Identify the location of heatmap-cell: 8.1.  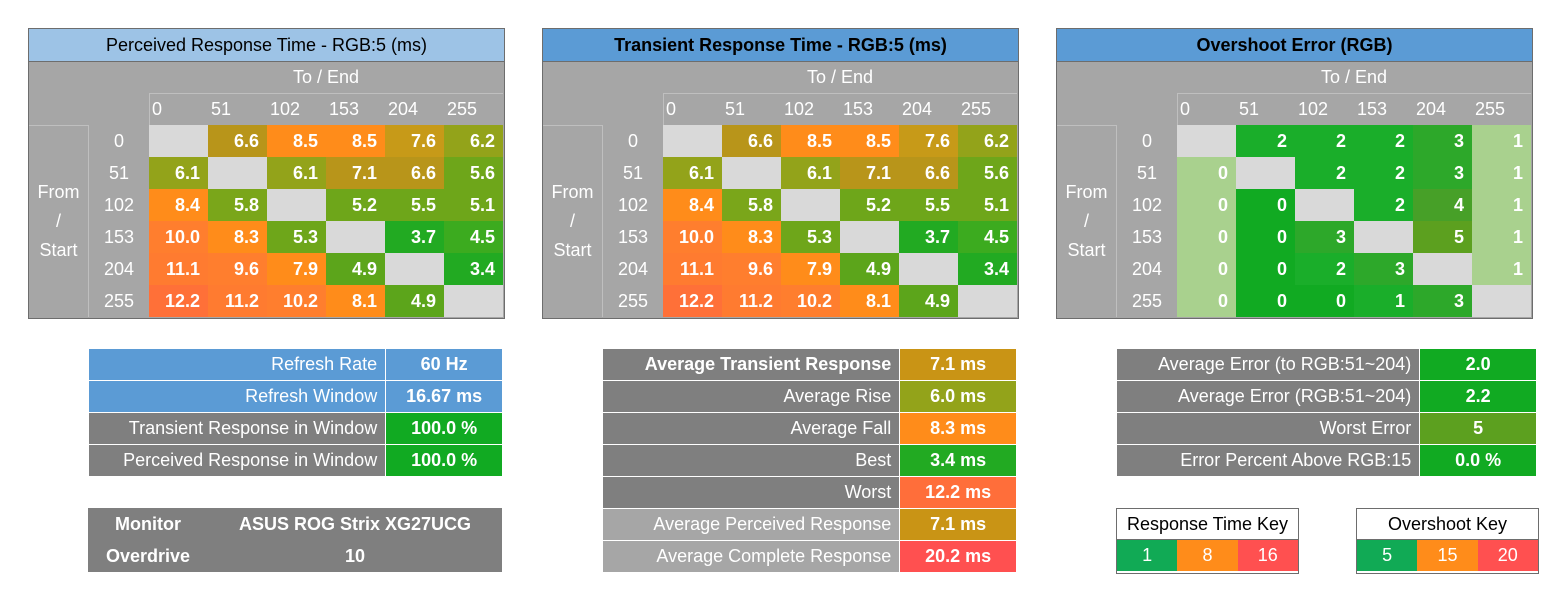
(869, 301).